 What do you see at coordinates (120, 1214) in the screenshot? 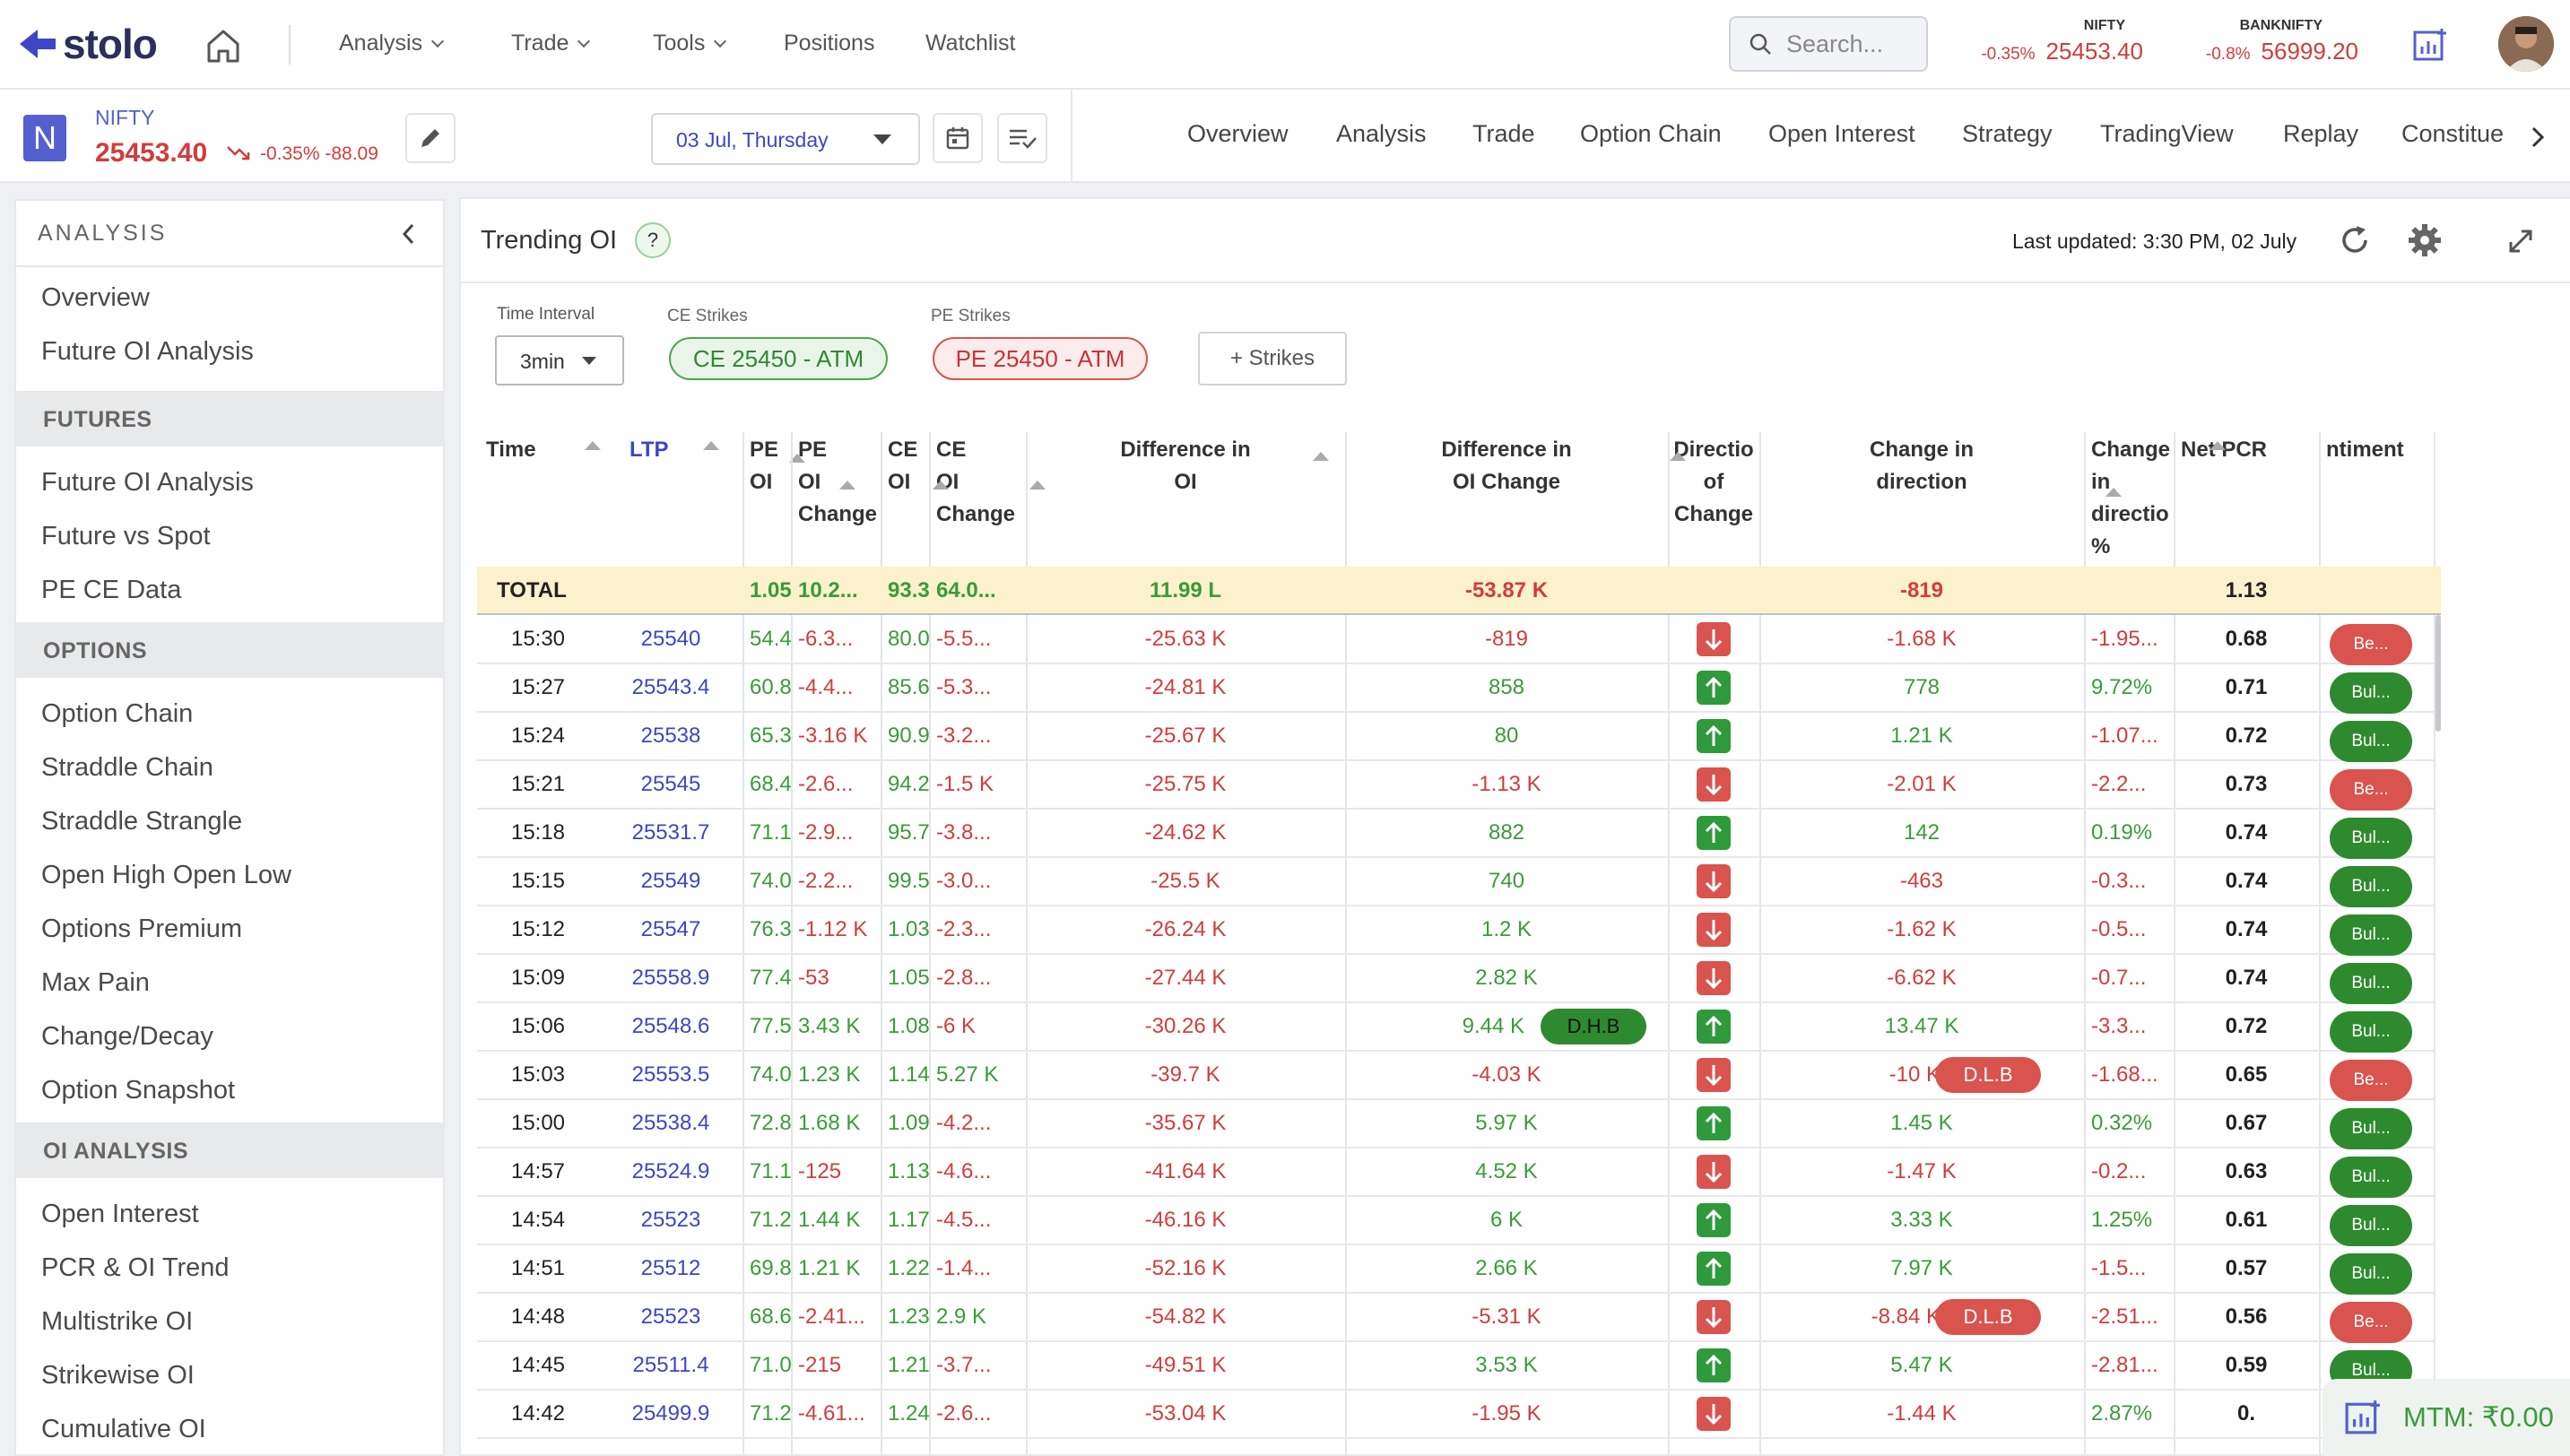
I see `sidebar-item: Open Interest` at bounding box center [120, 1214].